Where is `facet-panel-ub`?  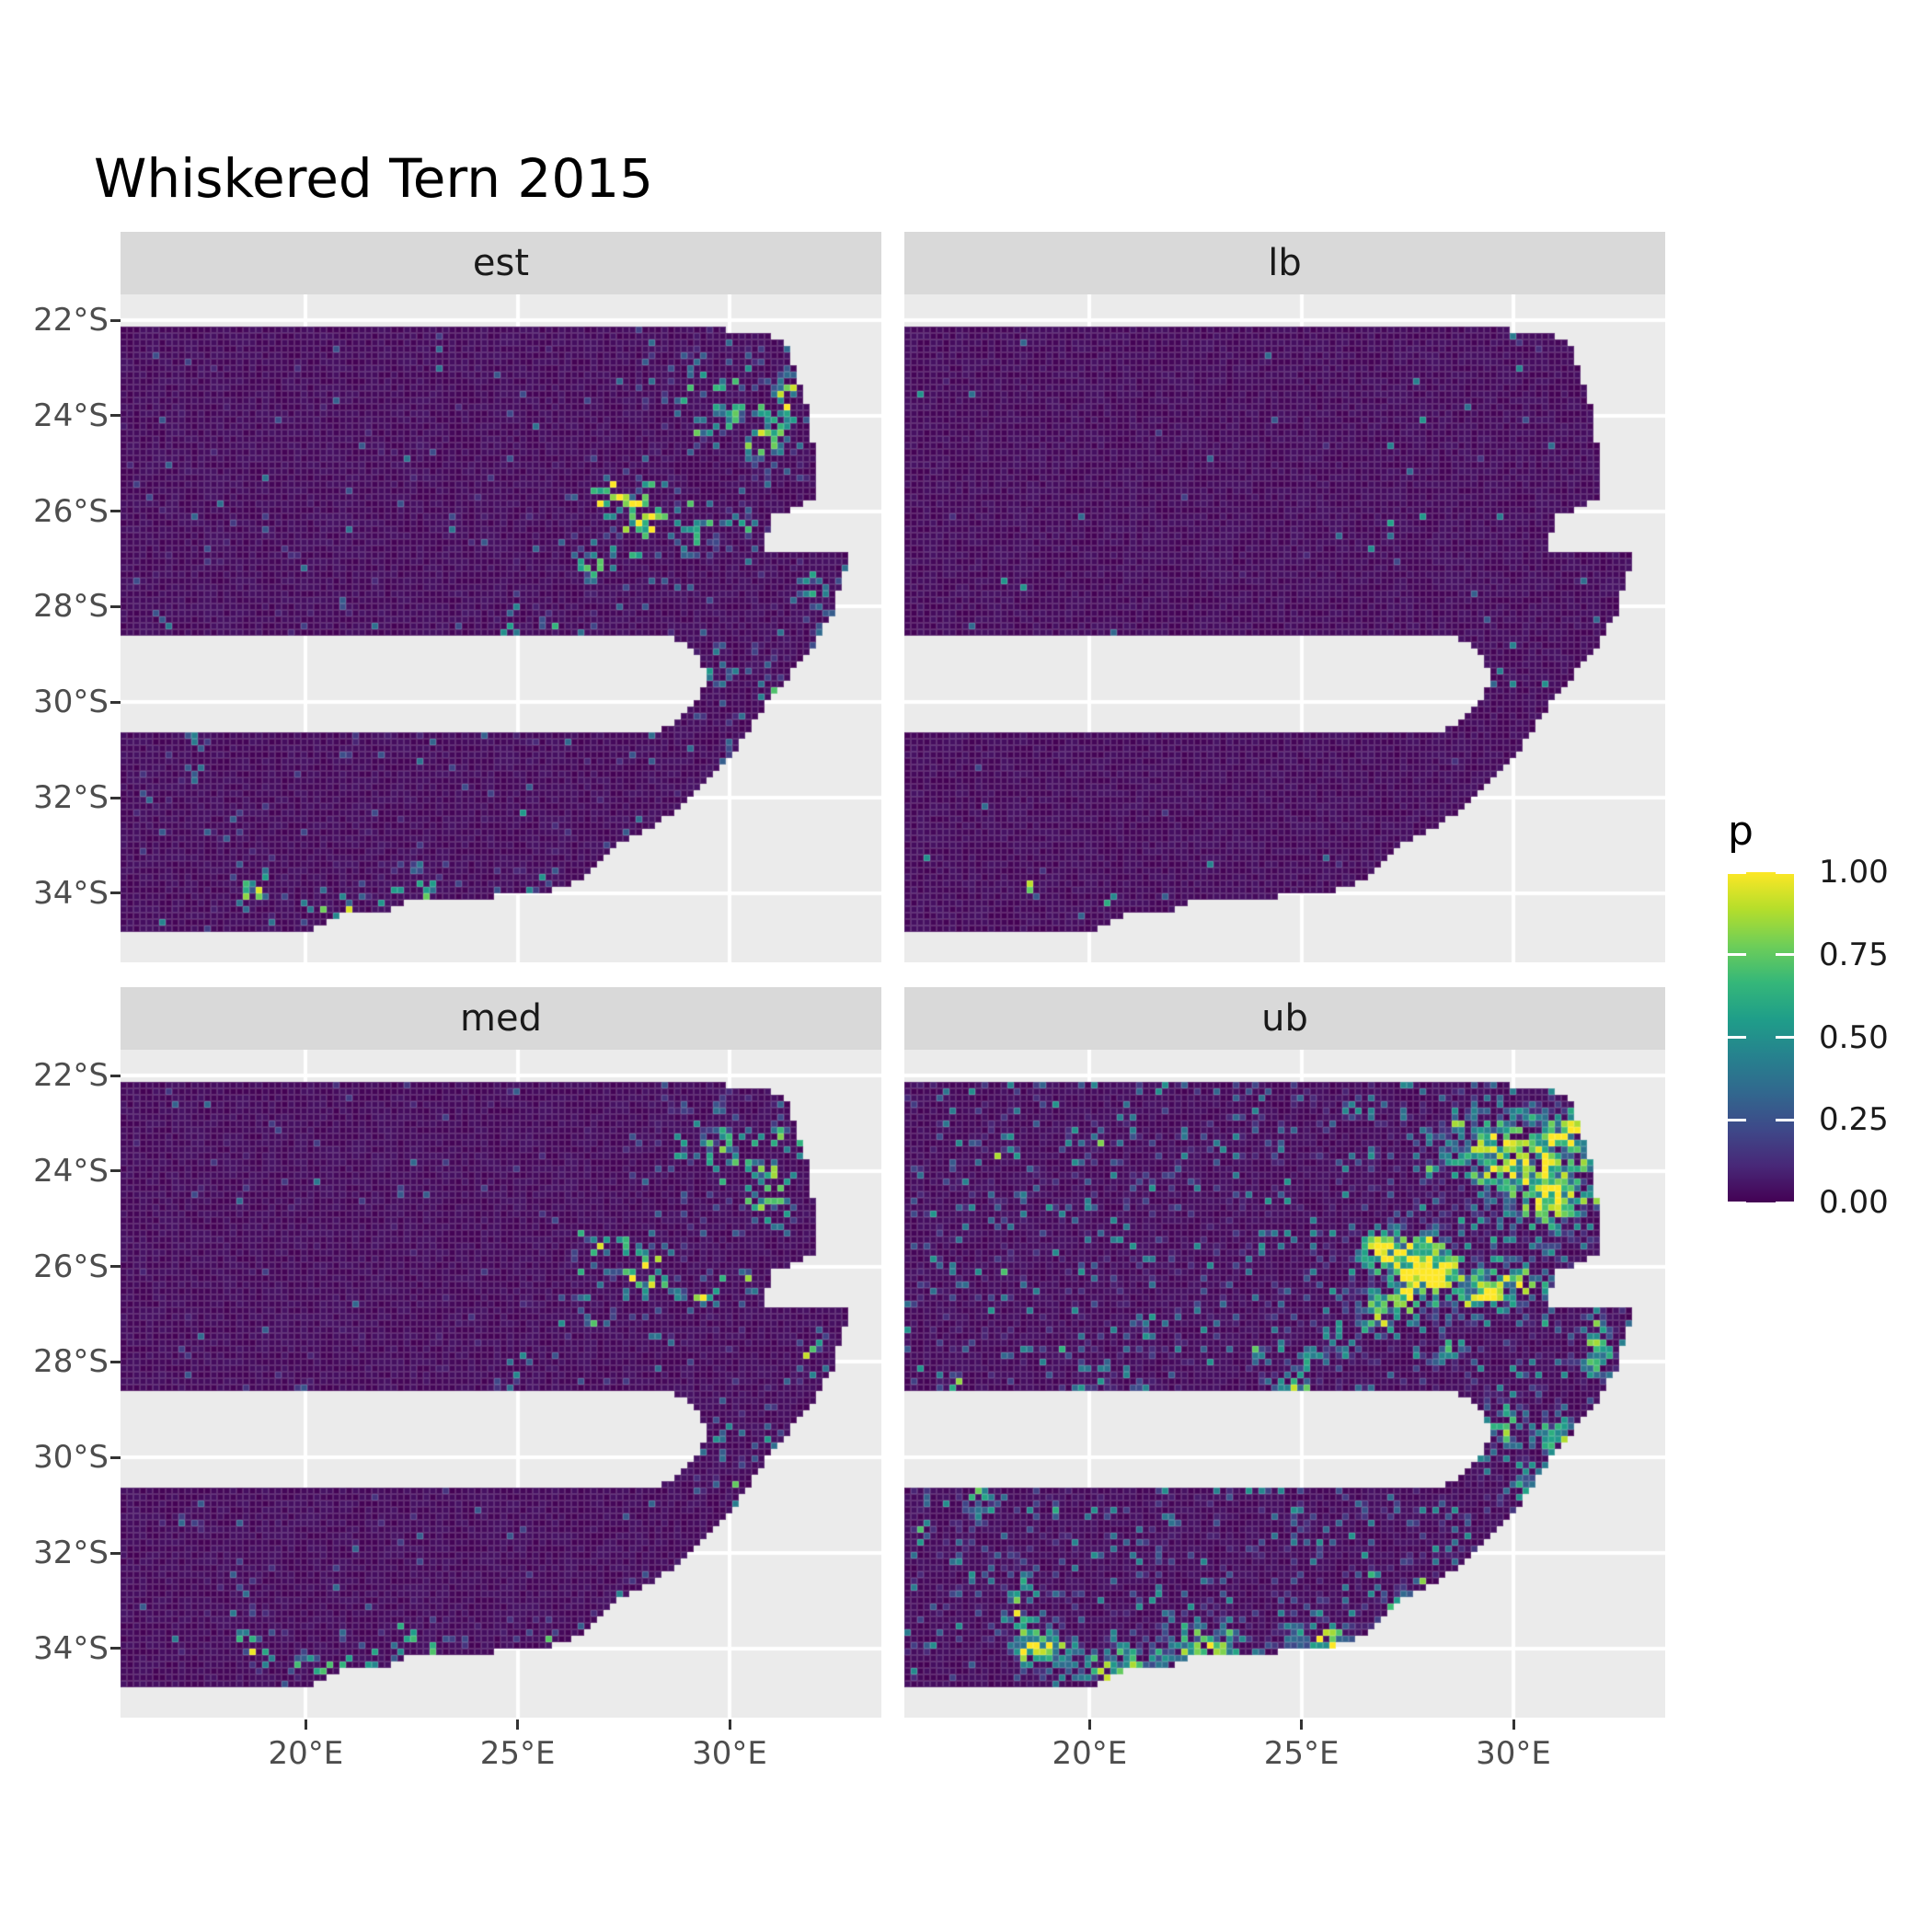
facet-panel-ub is located at coordinates (1284, 1384).